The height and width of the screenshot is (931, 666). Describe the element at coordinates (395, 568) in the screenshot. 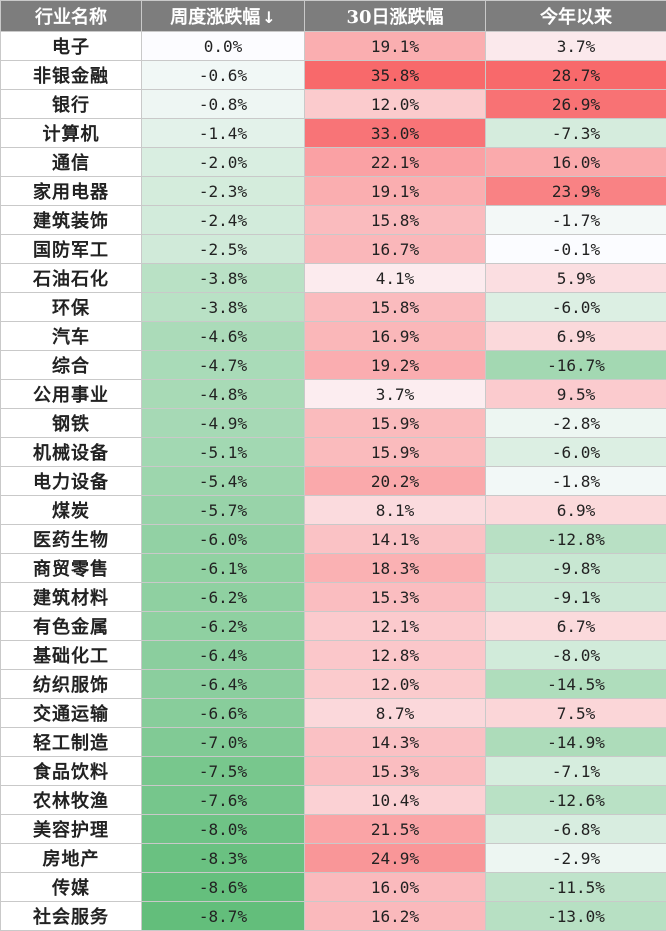

I see `30day-change-cell: 18.3%` at that location.